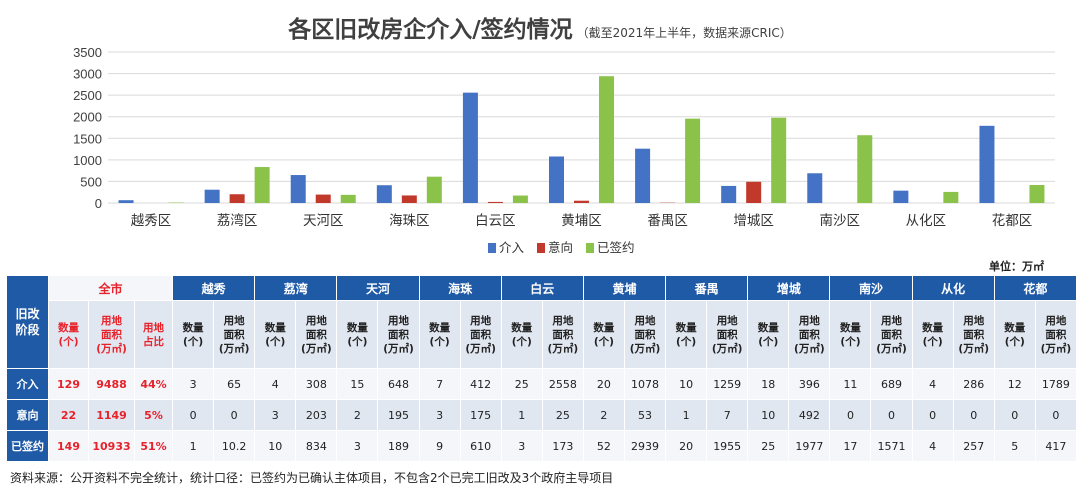 This screenshot has width=1080, height=486. I want to click on table-cell: 10.2, so click(234, 446).